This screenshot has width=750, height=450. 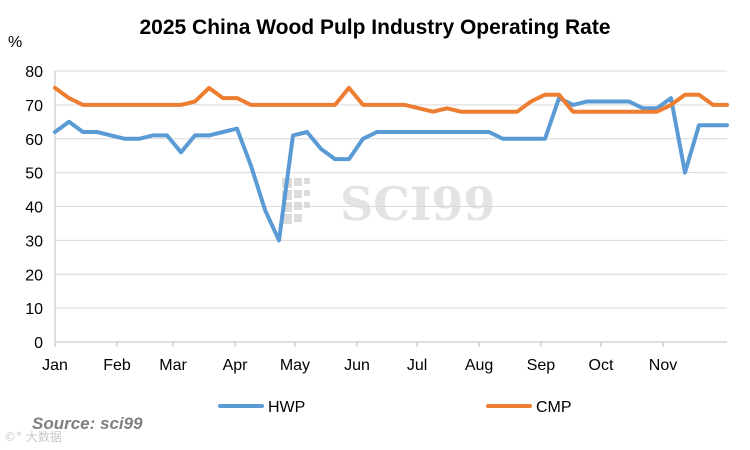 I want to click on legend-label-cmp: CMP, so click(x=554, y=407).